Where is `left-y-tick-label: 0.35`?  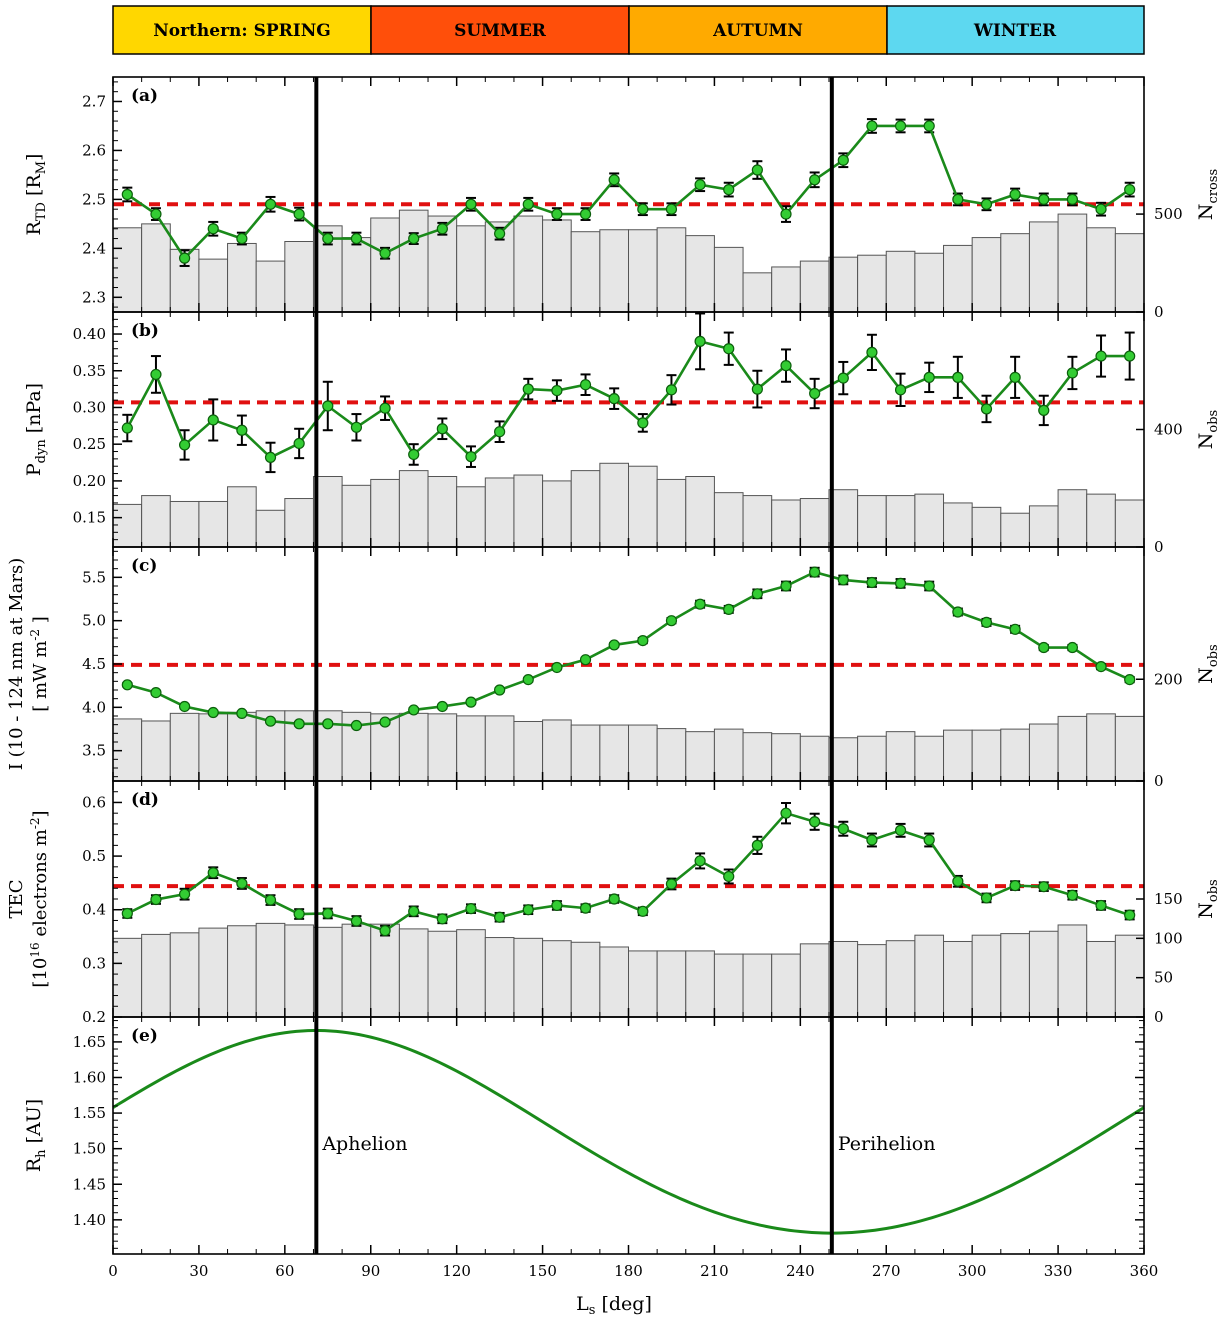
left-y-tick-label: 0.35 is located at coordinates (89, 371).